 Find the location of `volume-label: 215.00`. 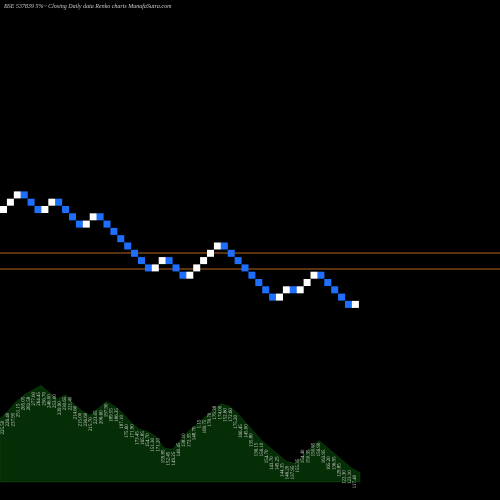

volume-label: 215.00 is located at coordinates (81, 419).